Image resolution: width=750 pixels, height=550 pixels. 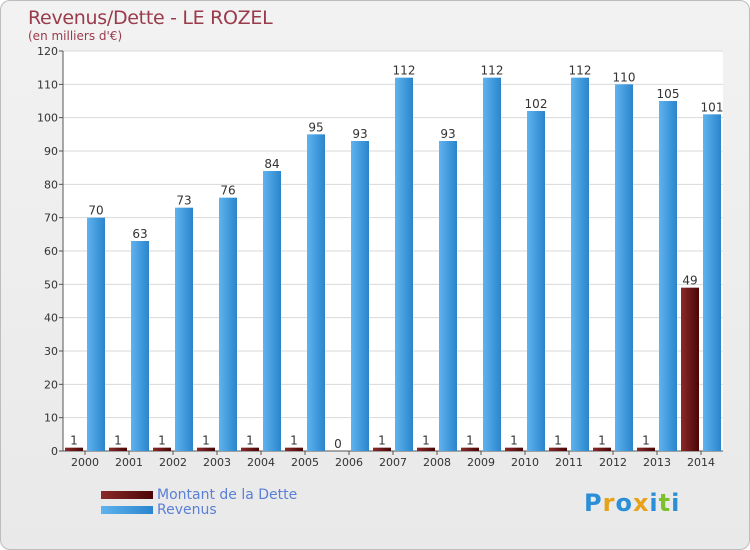 I want to click on logo-letter: o, so click(x=624, y=503).